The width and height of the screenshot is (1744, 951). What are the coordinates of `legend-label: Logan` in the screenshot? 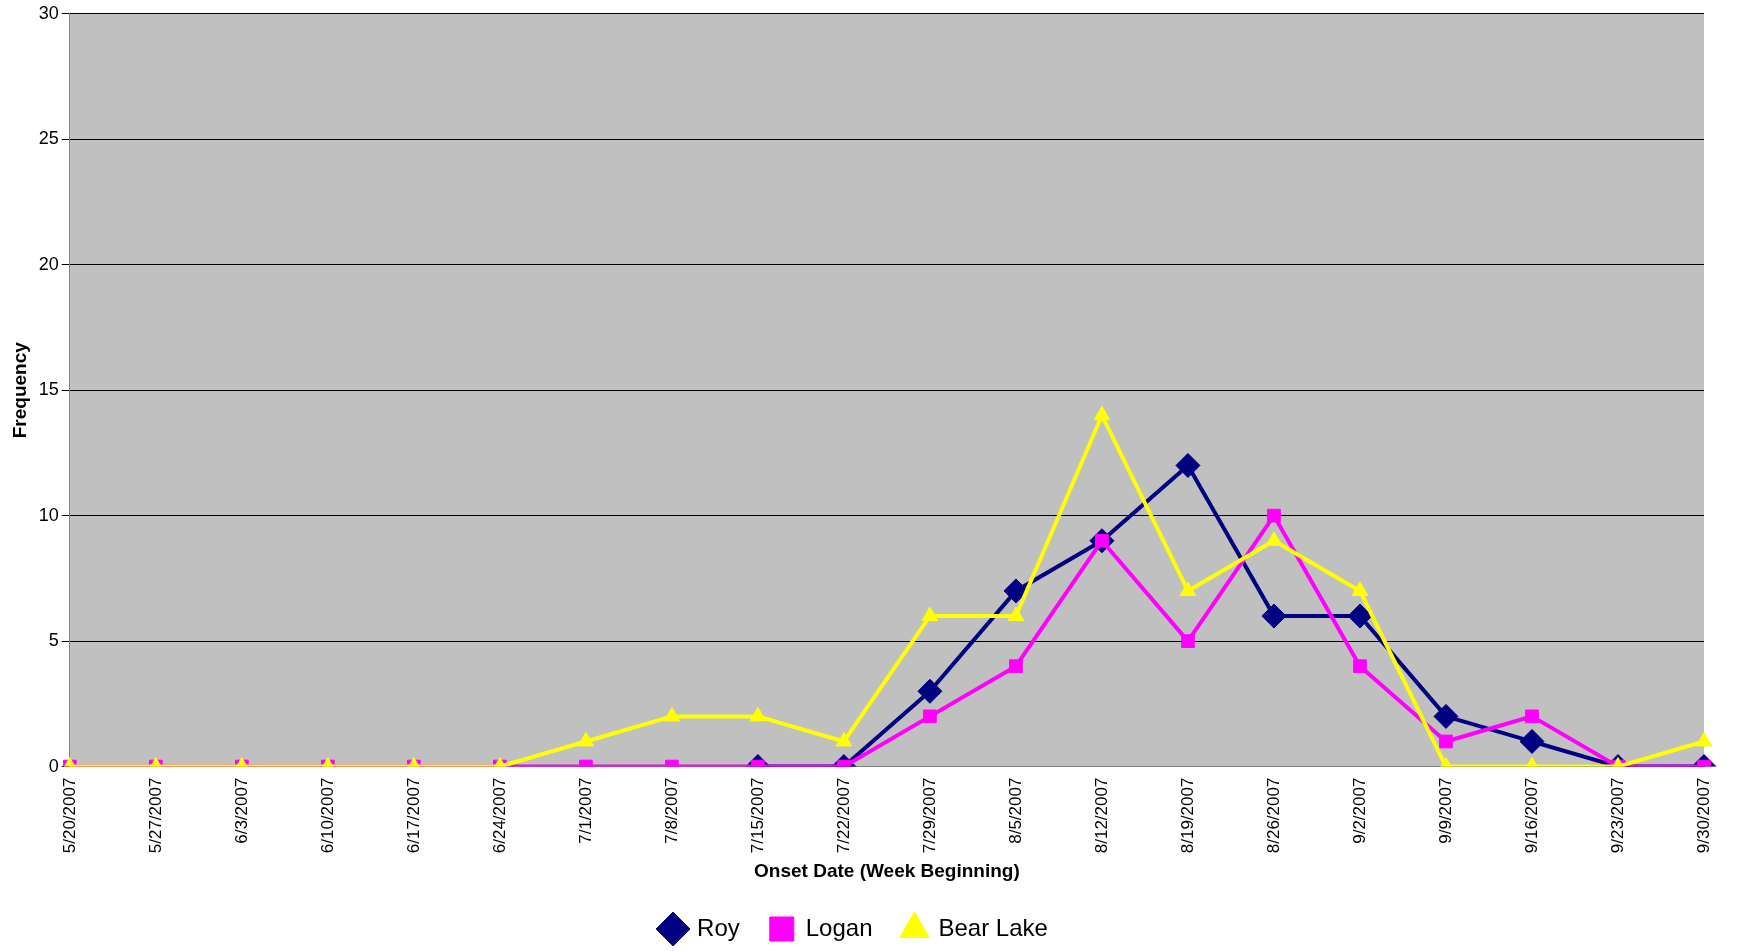 It's located at (839, 927).